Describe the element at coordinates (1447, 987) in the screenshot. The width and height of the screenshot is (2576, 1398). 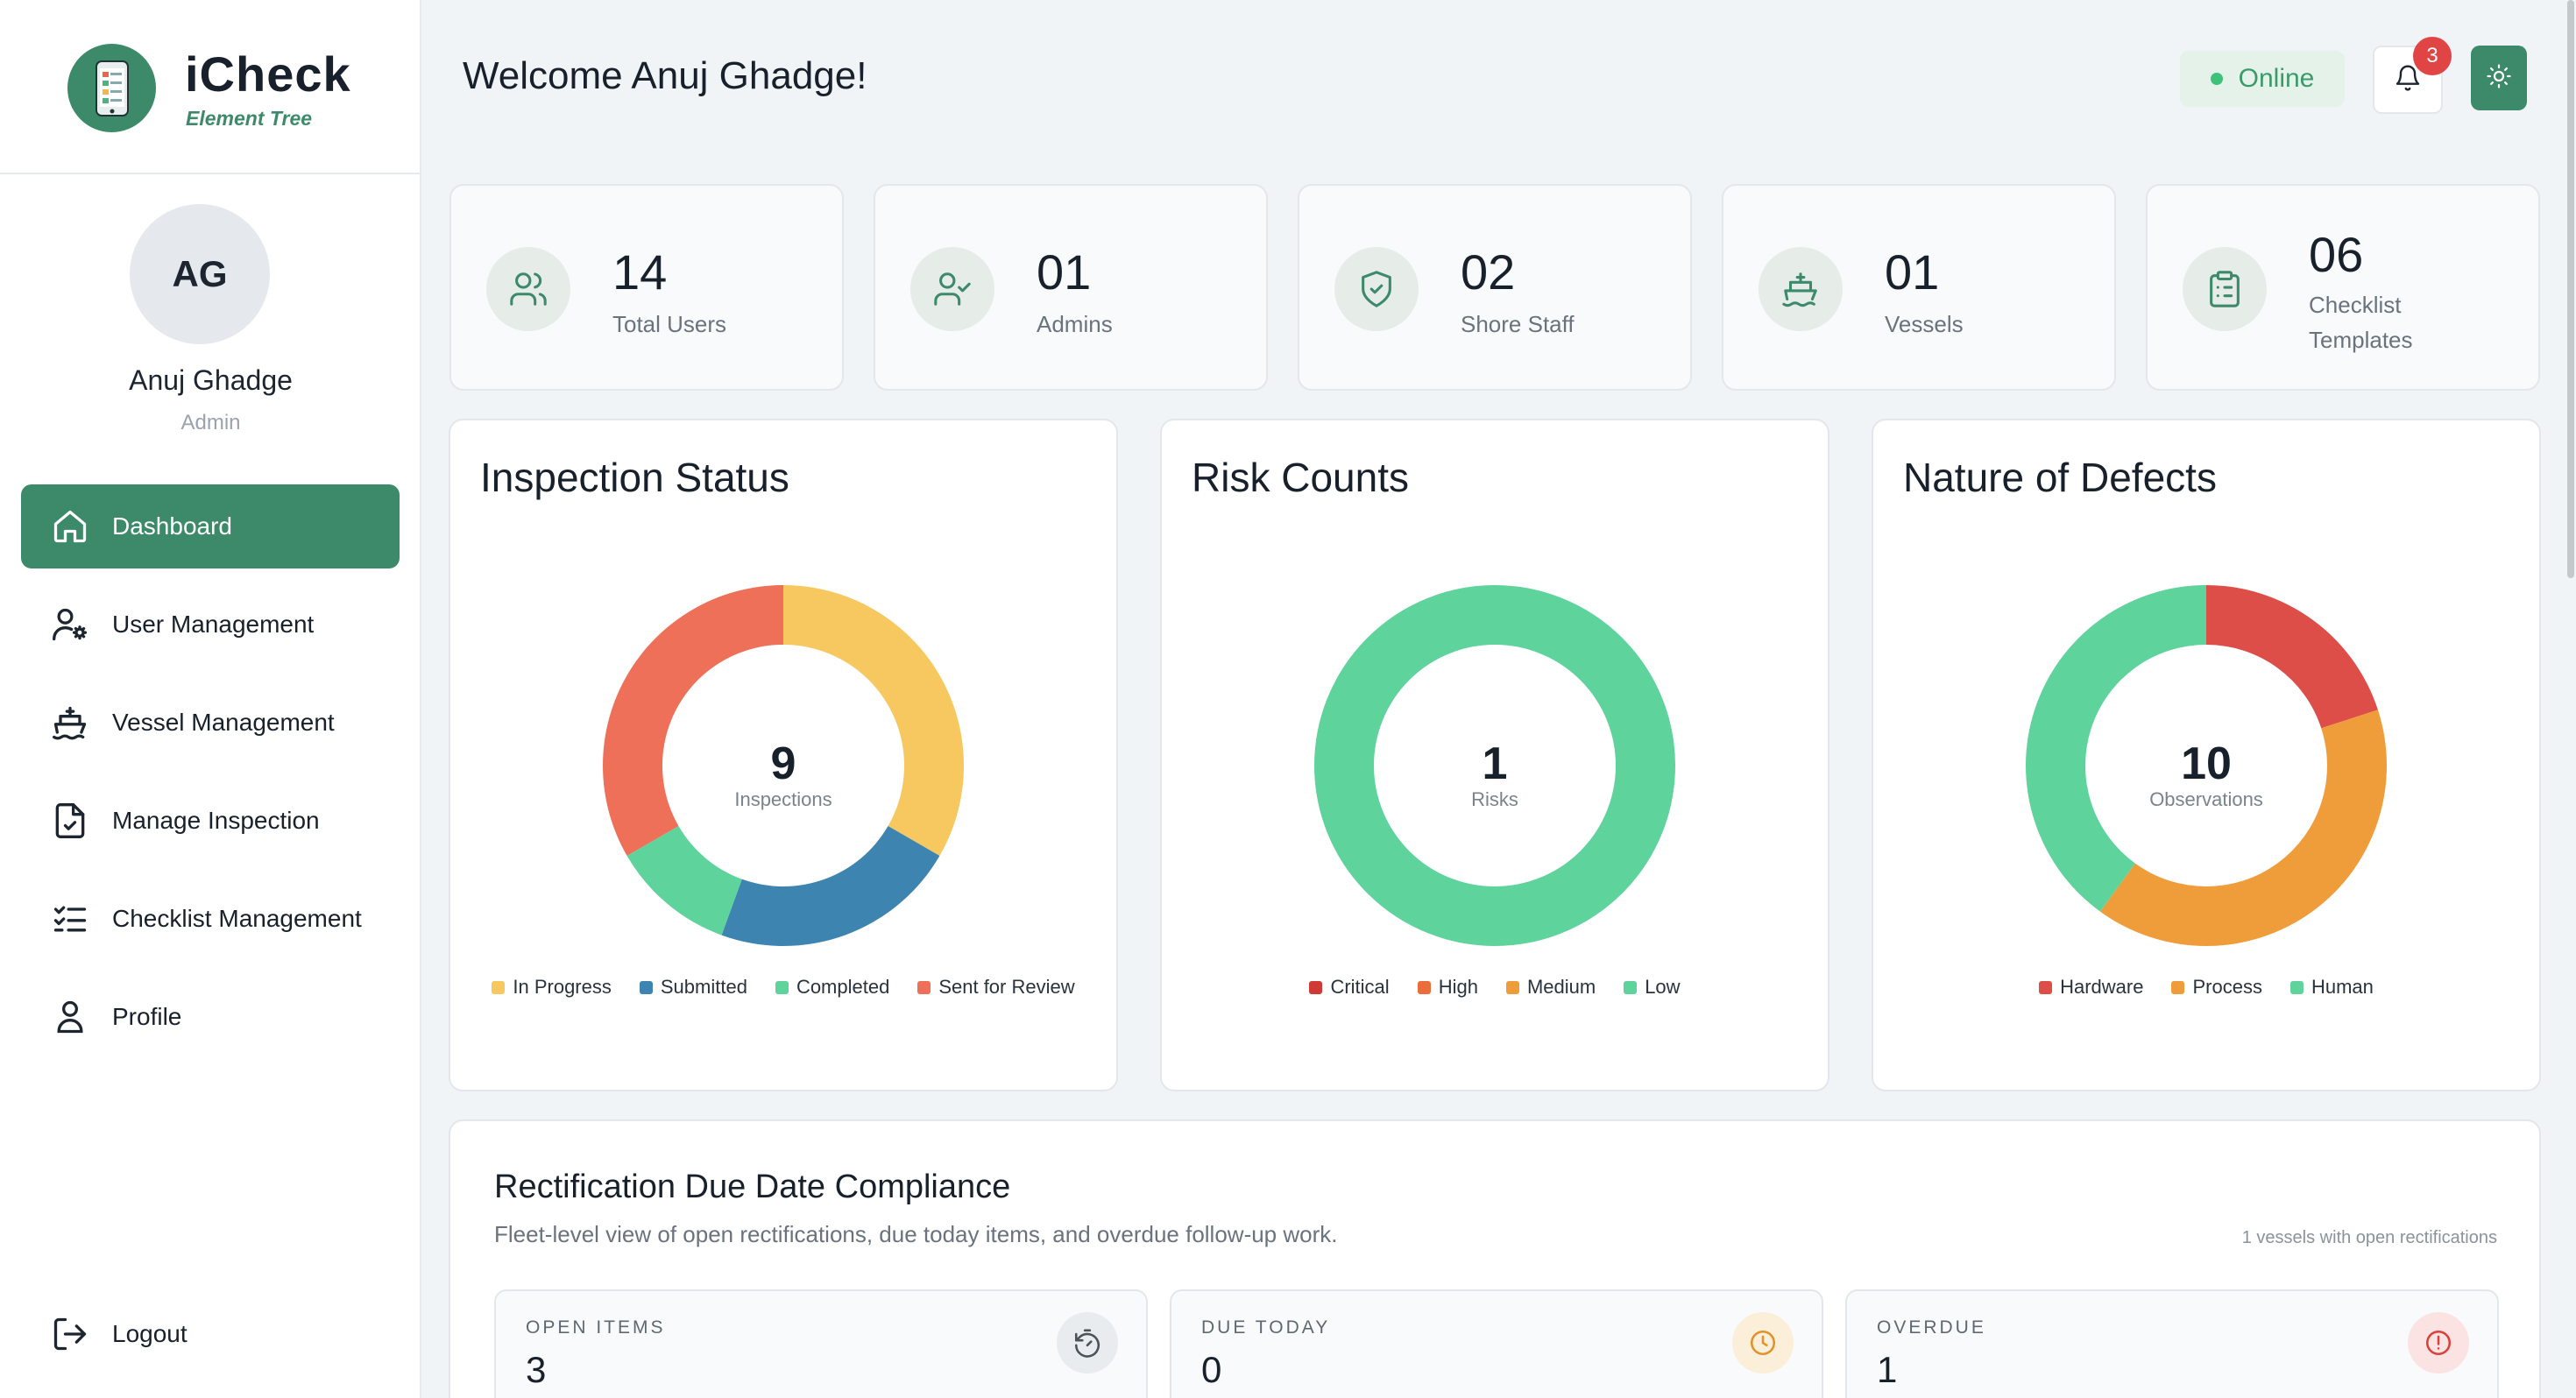
I see `legend-item: High` at that location.